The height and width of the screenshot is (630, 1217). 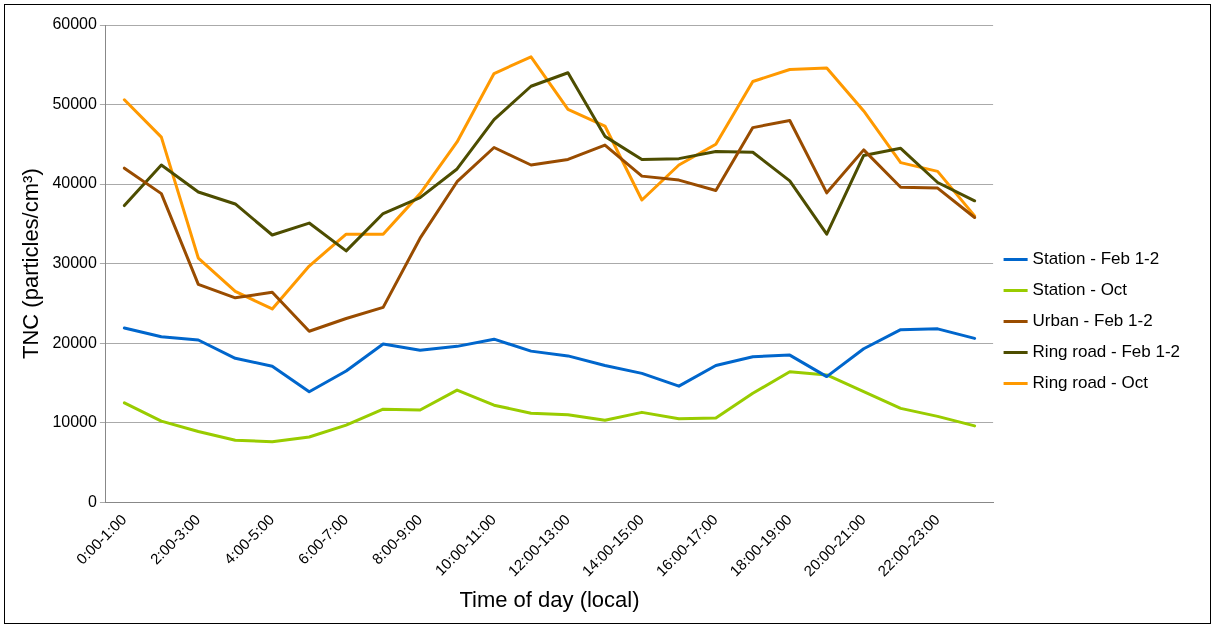 I want to click on x-axis-title: Time of day (local), so click(x=549, y=599).